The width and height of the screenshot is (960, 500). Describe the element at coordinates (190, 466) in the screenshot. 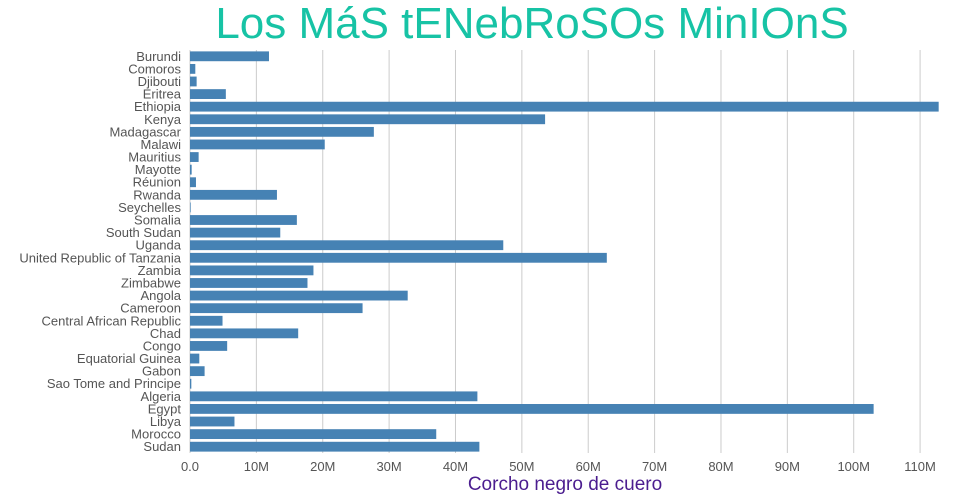

I see `x-tick-label: 0.0` at that location.